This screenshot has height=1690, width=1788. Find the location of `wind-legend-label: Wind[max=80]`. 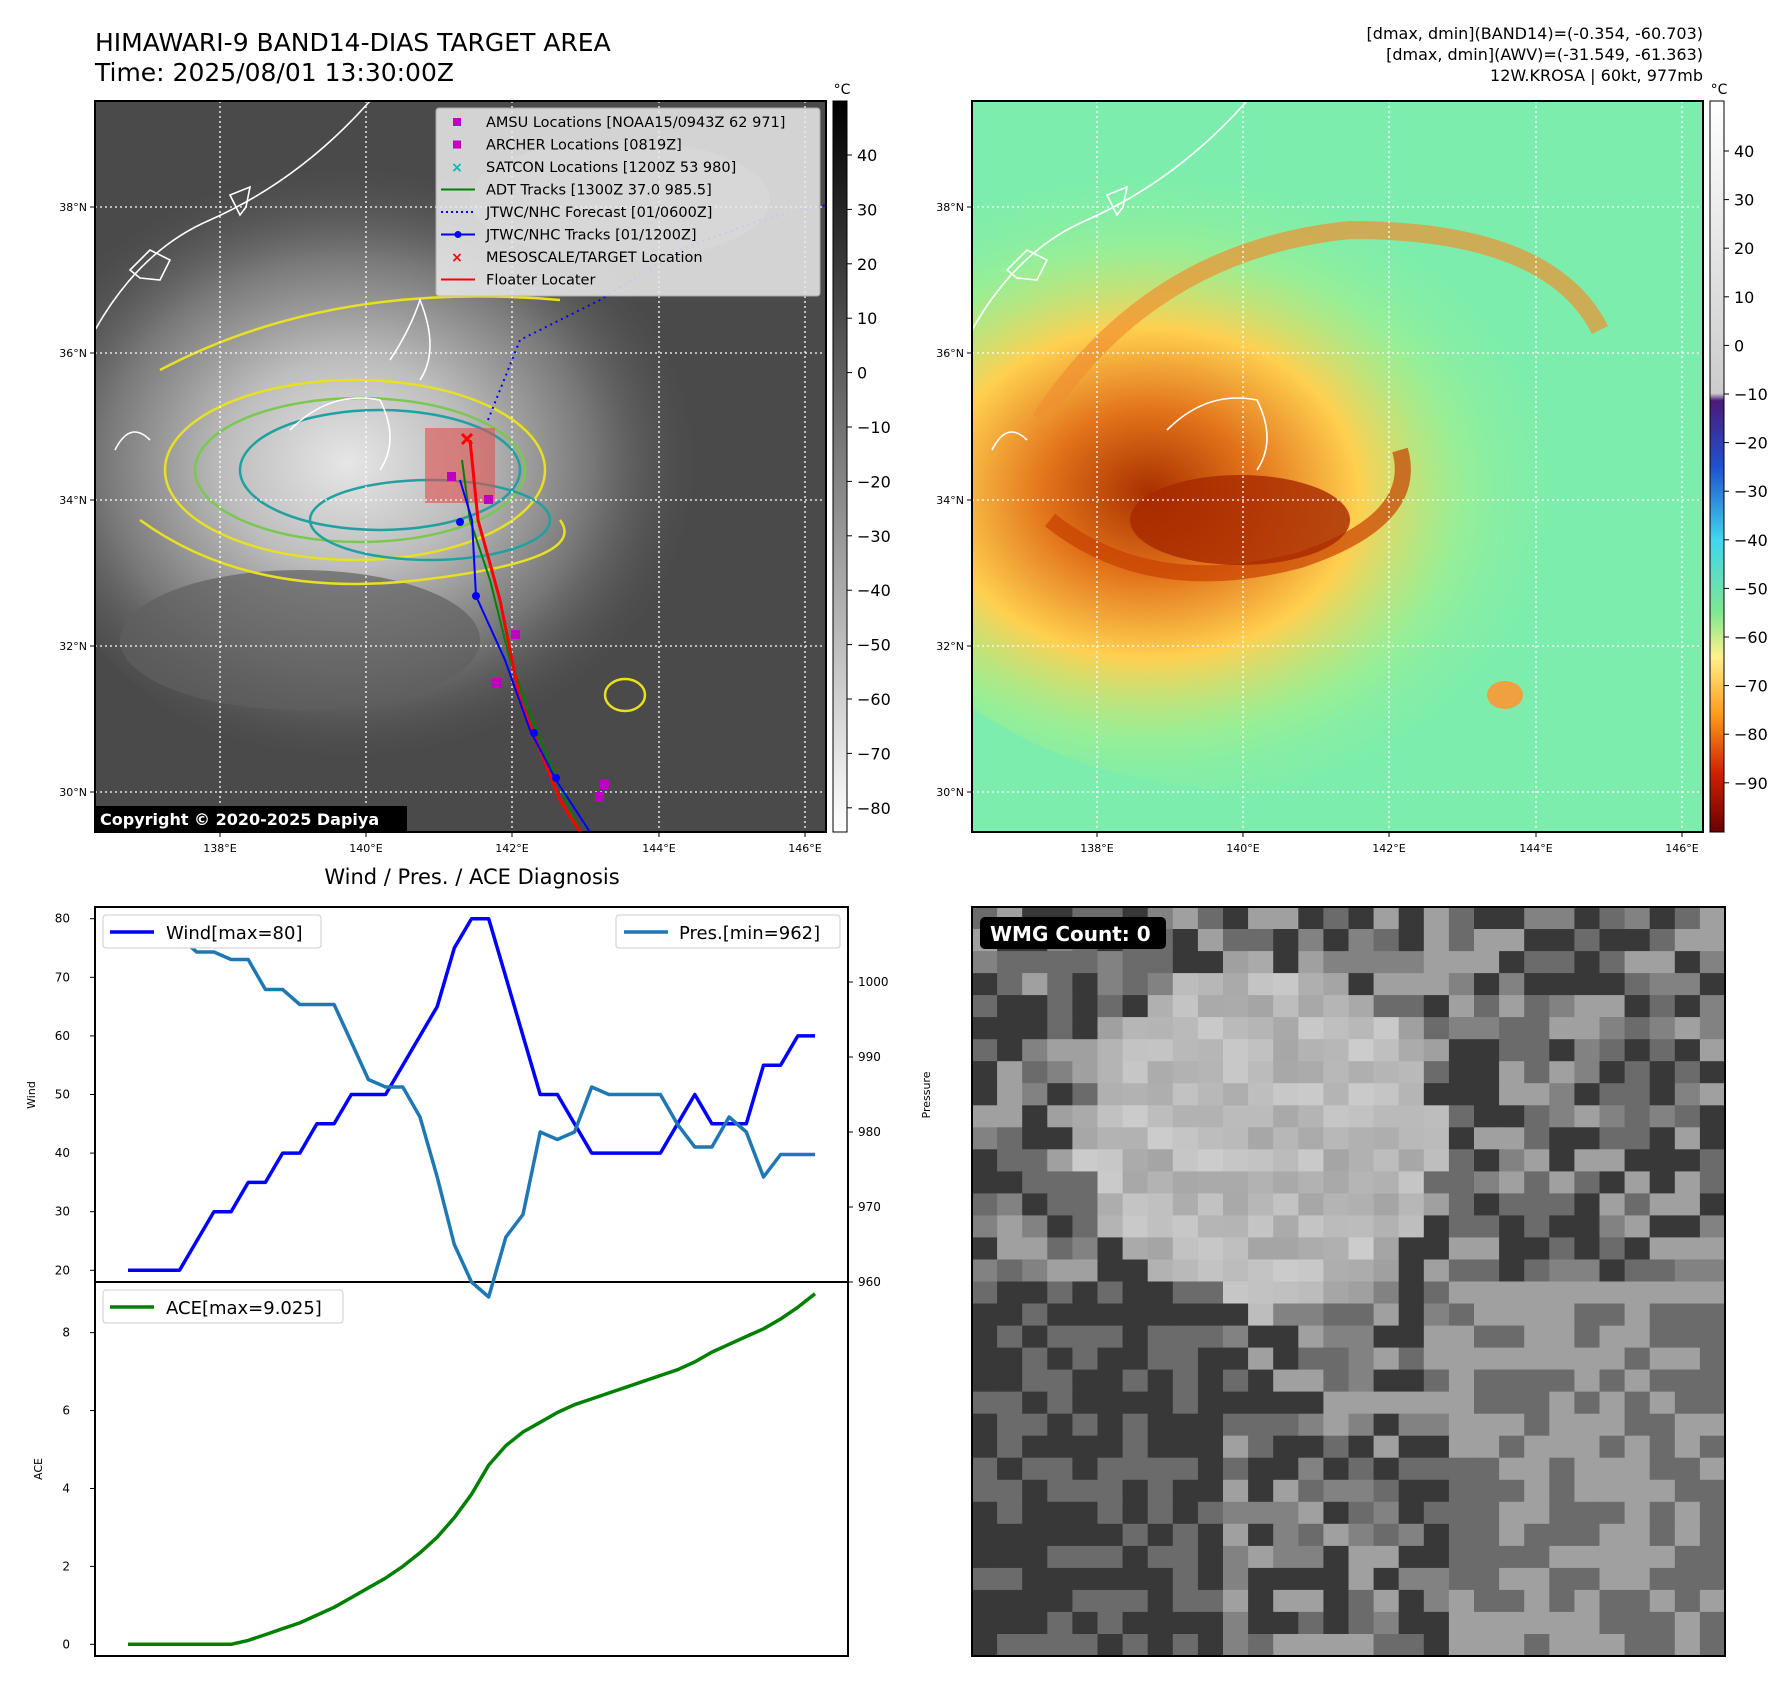

wind-legend-label: Wind[max=80] is located at coordinates (234, 933).